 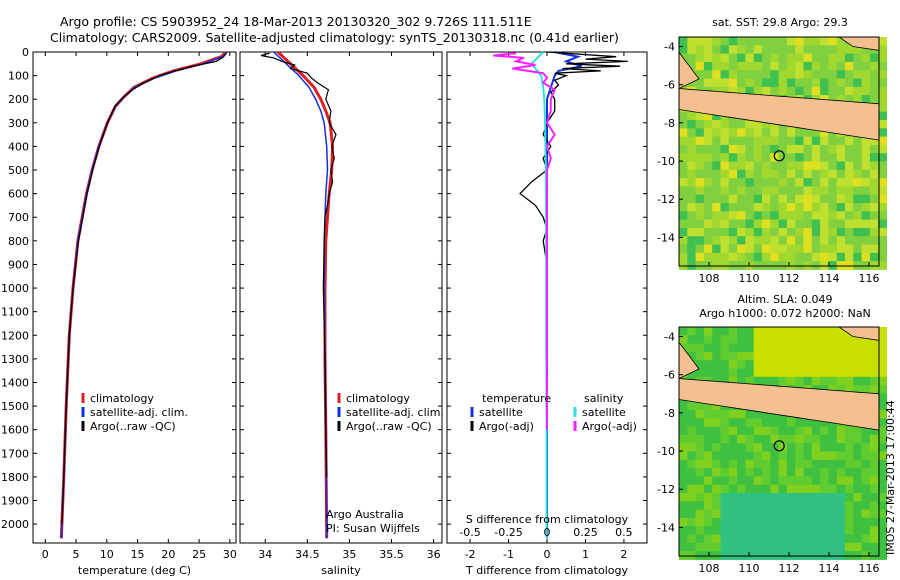 I want to click on map-y-tick-label: -8, so click(x=669, y=413).